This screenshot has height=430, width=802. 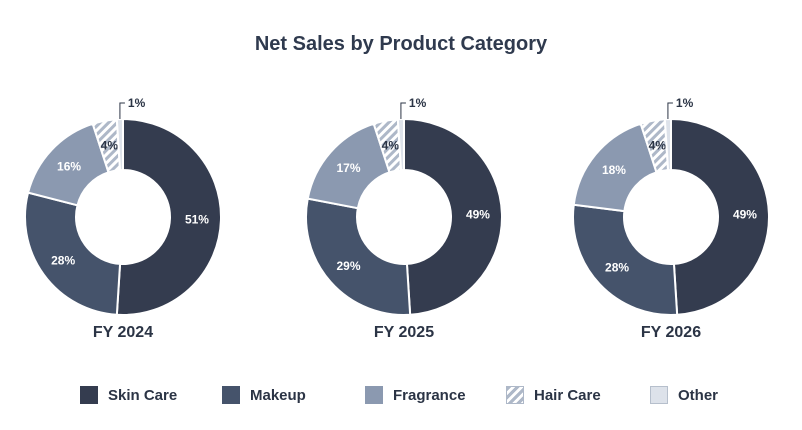 I want to click on legend-item-hair-care: Hair Care, so click(x=553, y=395).